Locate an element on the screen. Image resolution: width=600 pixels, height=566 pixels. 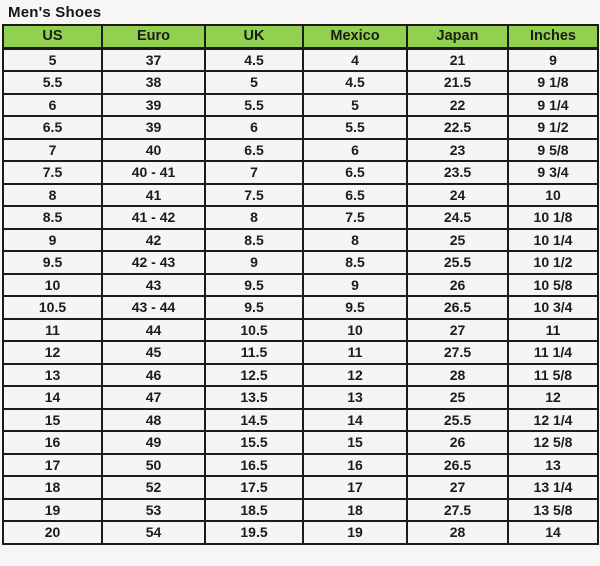
cell: 44 is located at coordinates (153, 329).